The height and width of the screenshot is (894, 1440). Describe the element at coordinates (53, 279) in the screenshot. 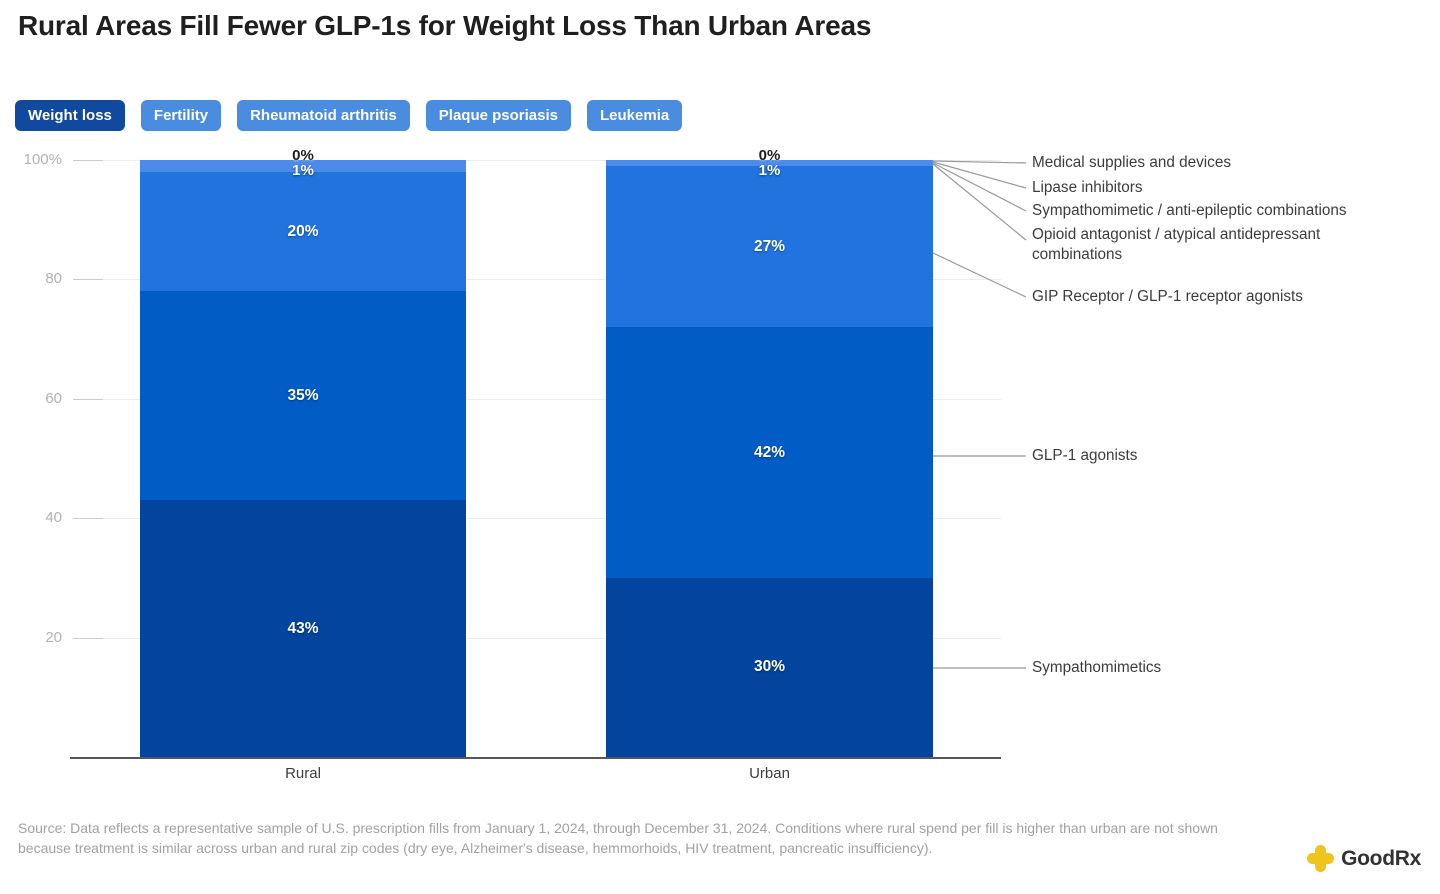

I see `y-axis-tick-label: 80` at that location.